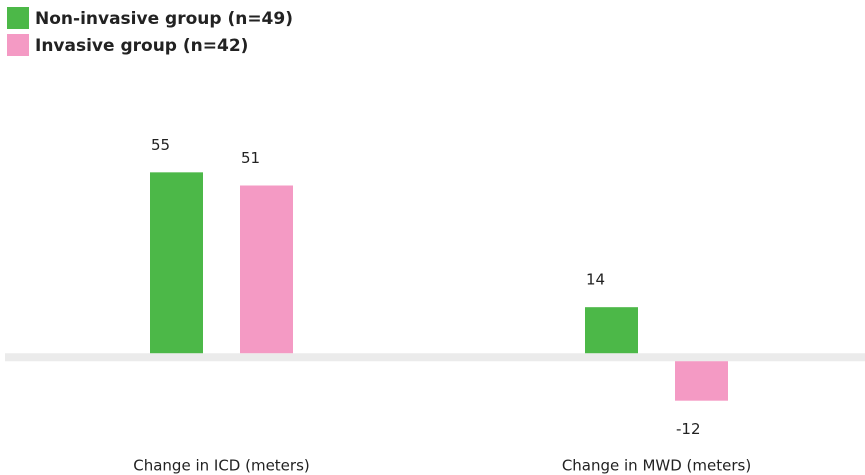  What do you see at coordinates (688, 429) in the screenshot?
I see `value-label: -12` at bounding box center [688, 429].